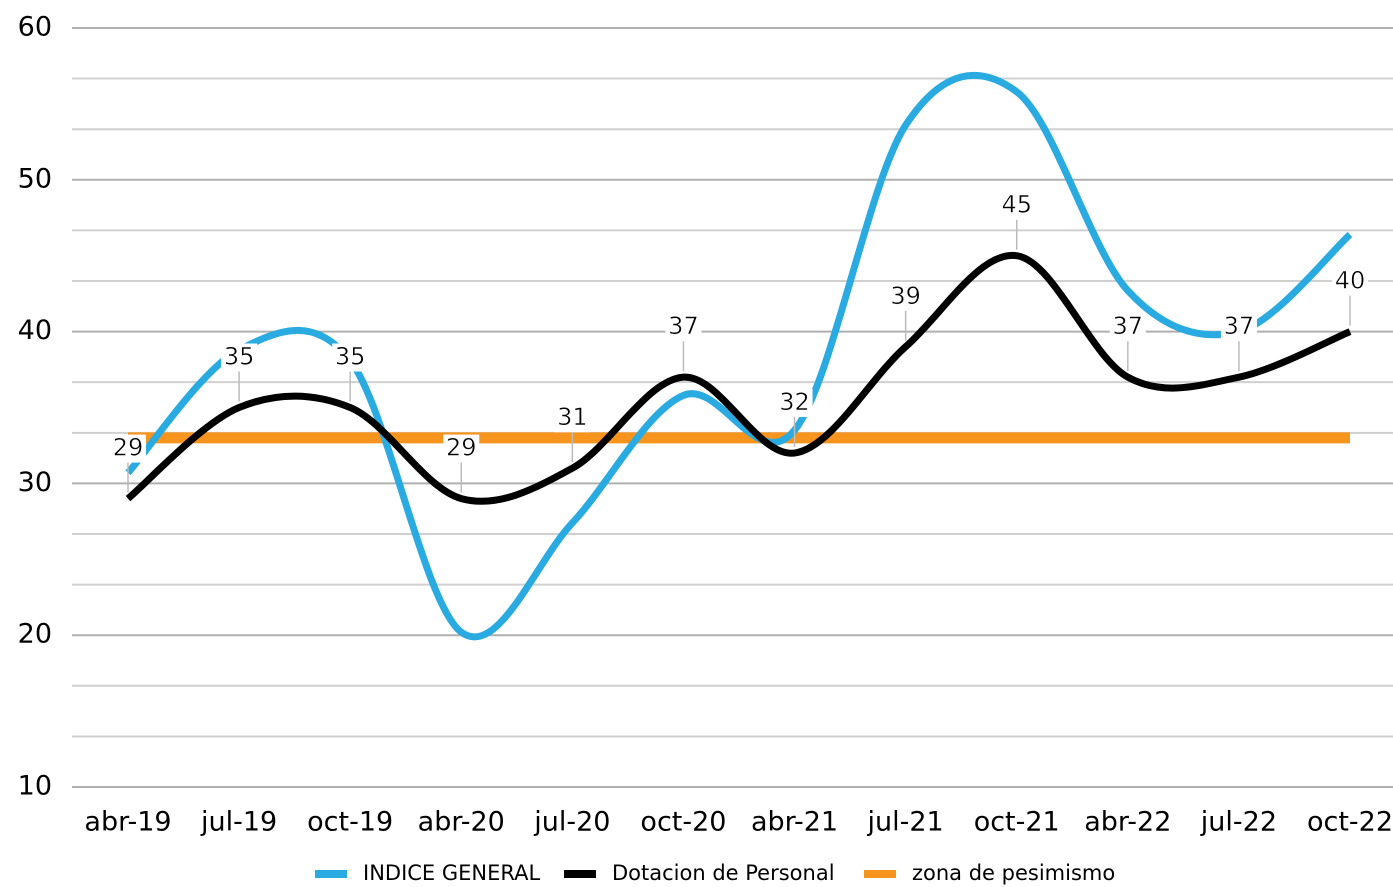 The height and width of the screenshot is (887, 1393). I want to click on y-tick-label: 30, so click(35, 482).